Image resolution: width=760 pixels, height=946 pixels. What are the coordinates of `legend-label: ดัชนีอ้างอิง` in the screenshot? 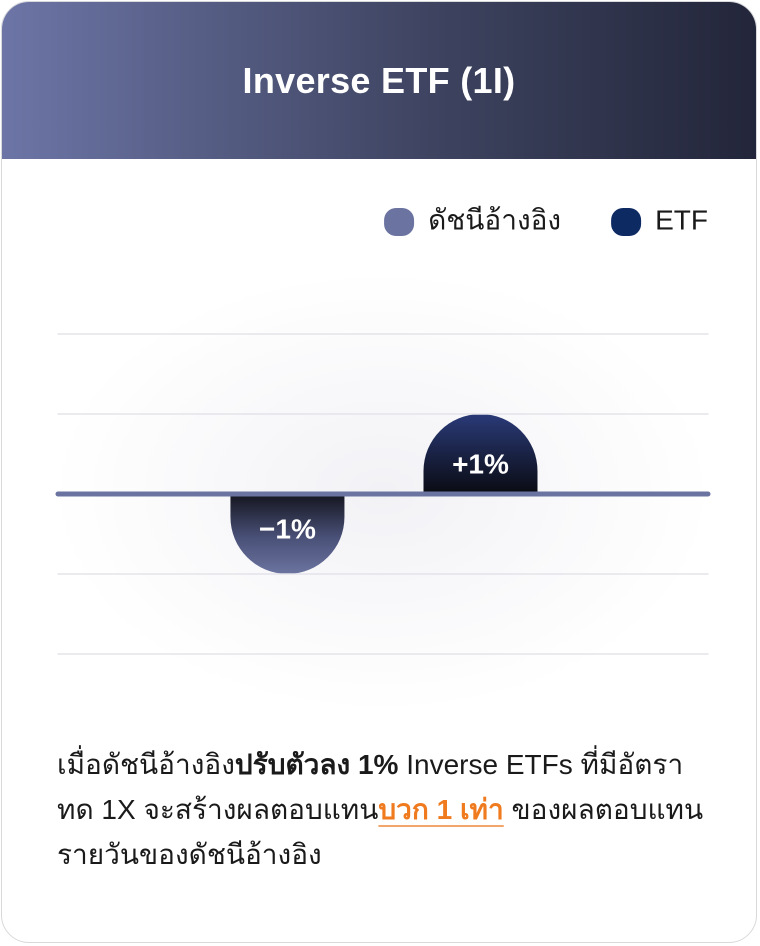 It's located at (494, 219).